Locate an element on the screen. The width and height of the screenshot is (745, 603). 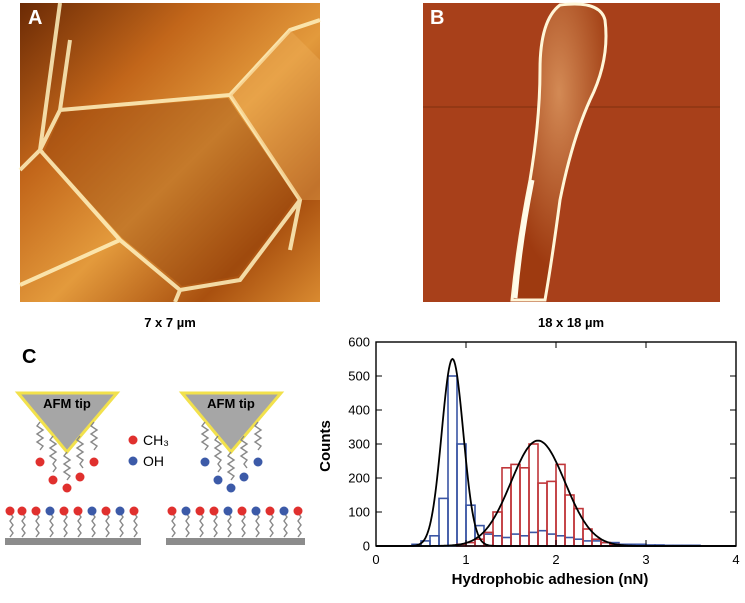
panel-label: C is located at coordinates (29, 357).